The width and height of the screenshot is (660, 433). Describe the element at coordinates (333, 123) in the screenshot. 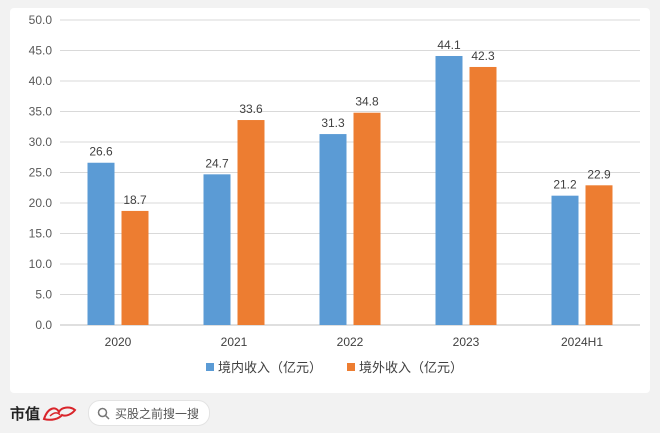

I see `data-label: 31.3` at that location.